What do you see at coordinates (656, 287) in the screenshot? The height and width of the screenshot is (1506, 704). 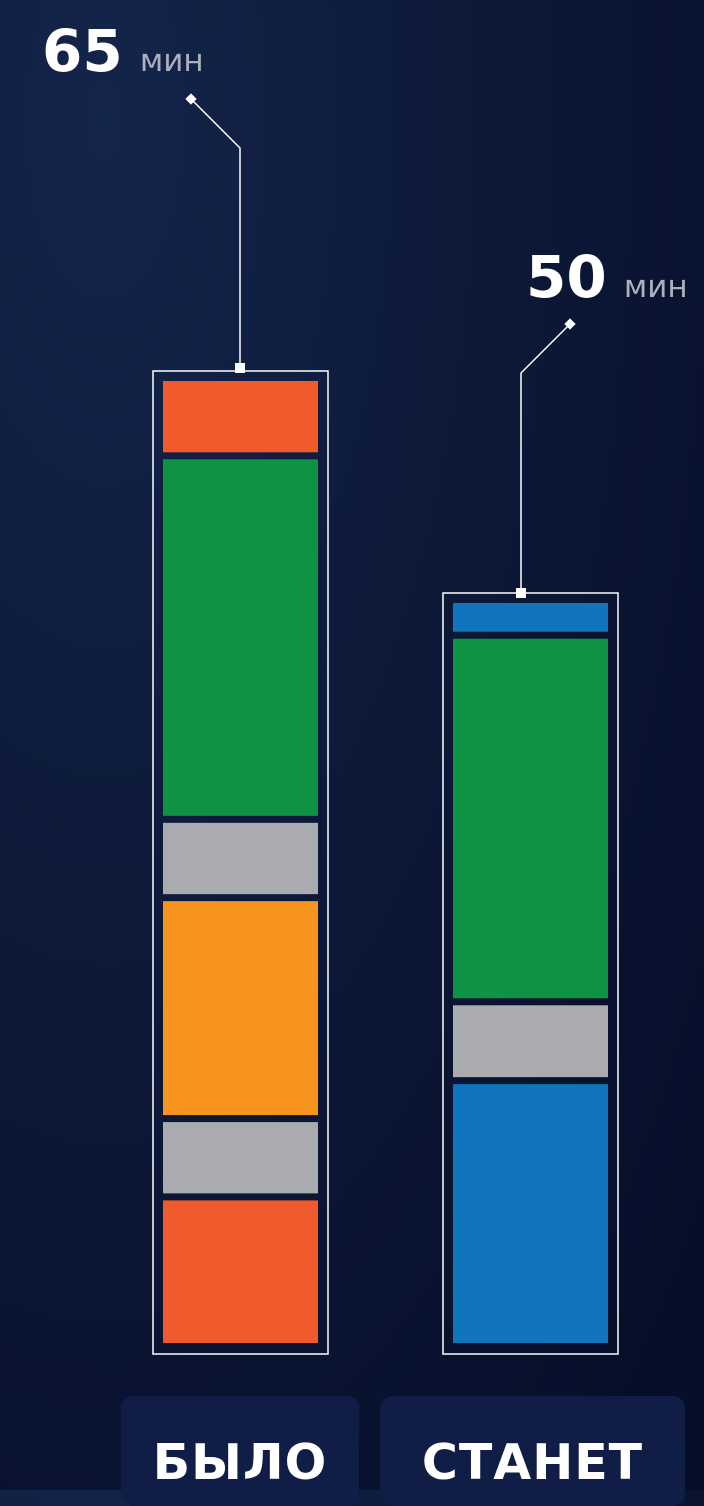 I see `total-unit-stanet: мин` at bounding box center [656, 287].